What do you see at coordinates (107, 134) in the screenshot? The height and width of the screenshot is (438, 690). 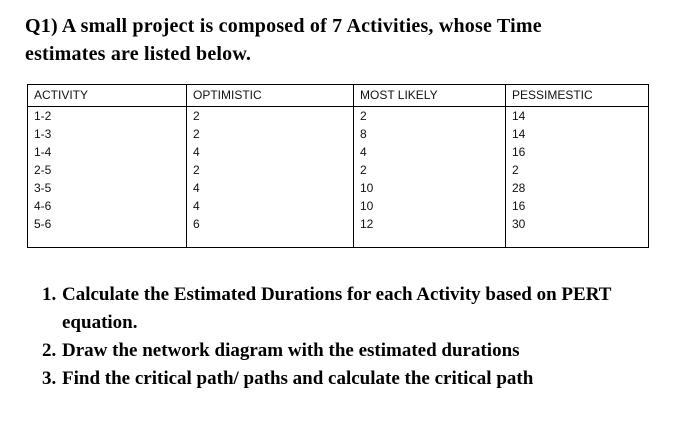 I see `table-cell: 1-3` at bounding box center [107, 134].